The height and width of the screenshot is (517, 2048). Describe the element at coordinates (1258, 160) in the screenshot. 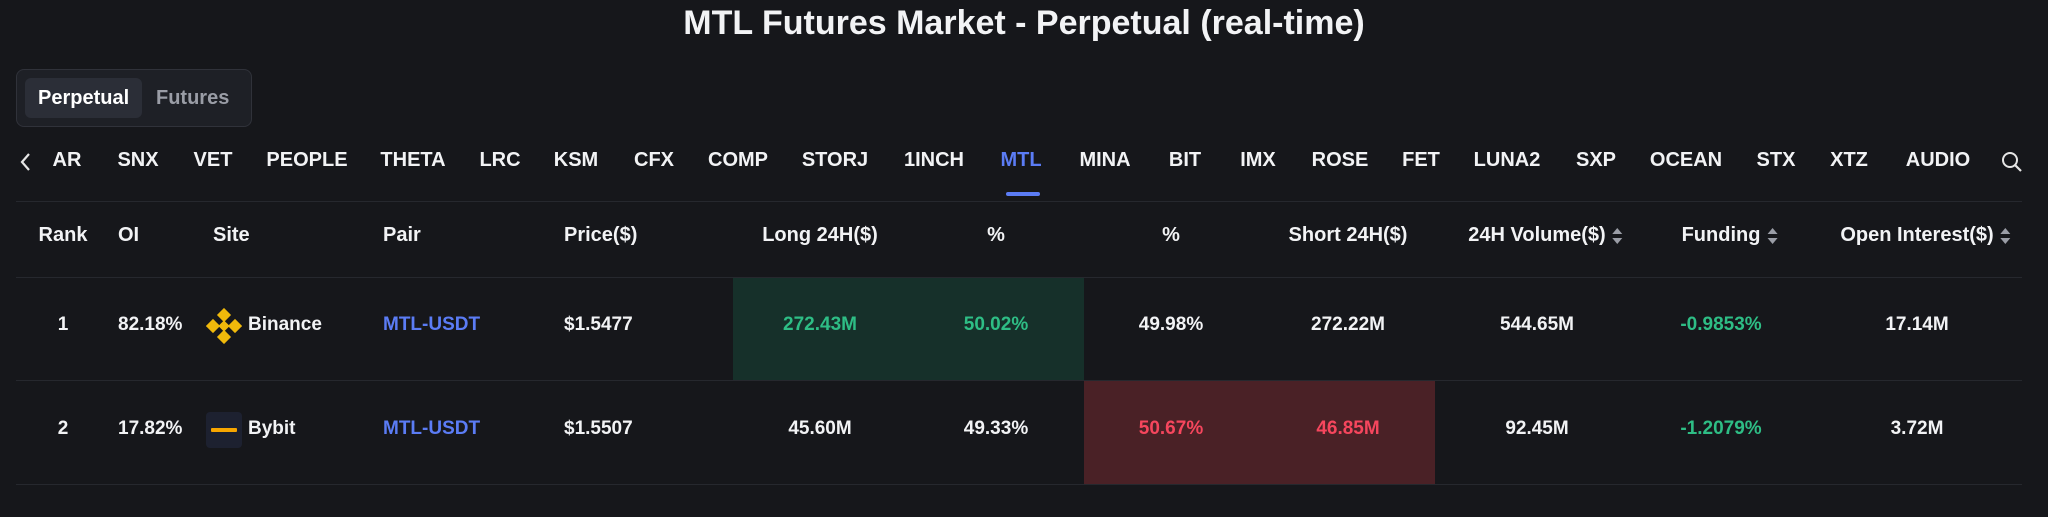

I see `symbol-tab: IMX` at that location.